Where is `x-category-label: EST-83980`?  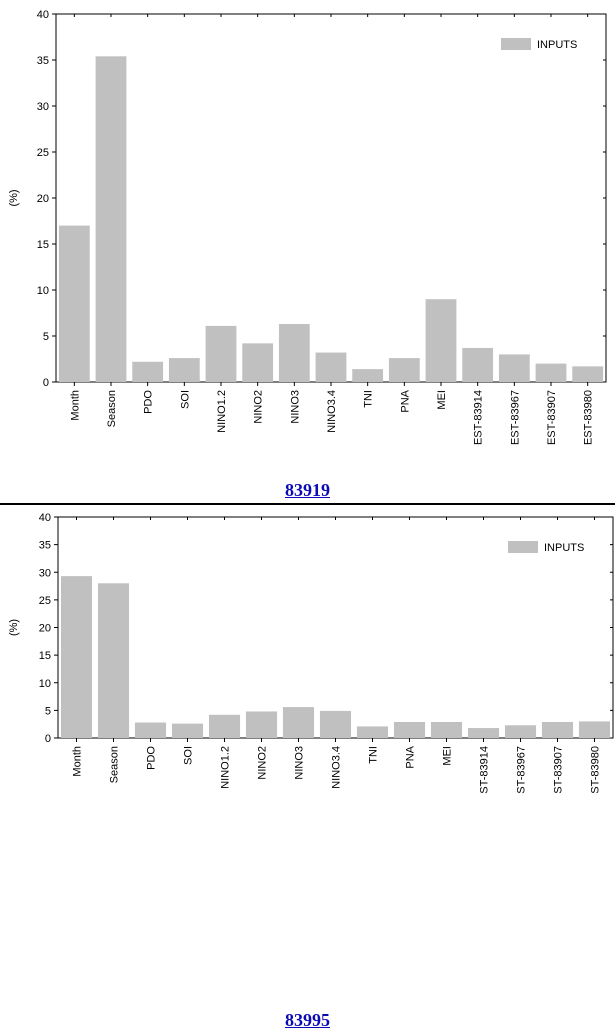 x-category-label: EST-83980 is located at coordinates (589, 417).